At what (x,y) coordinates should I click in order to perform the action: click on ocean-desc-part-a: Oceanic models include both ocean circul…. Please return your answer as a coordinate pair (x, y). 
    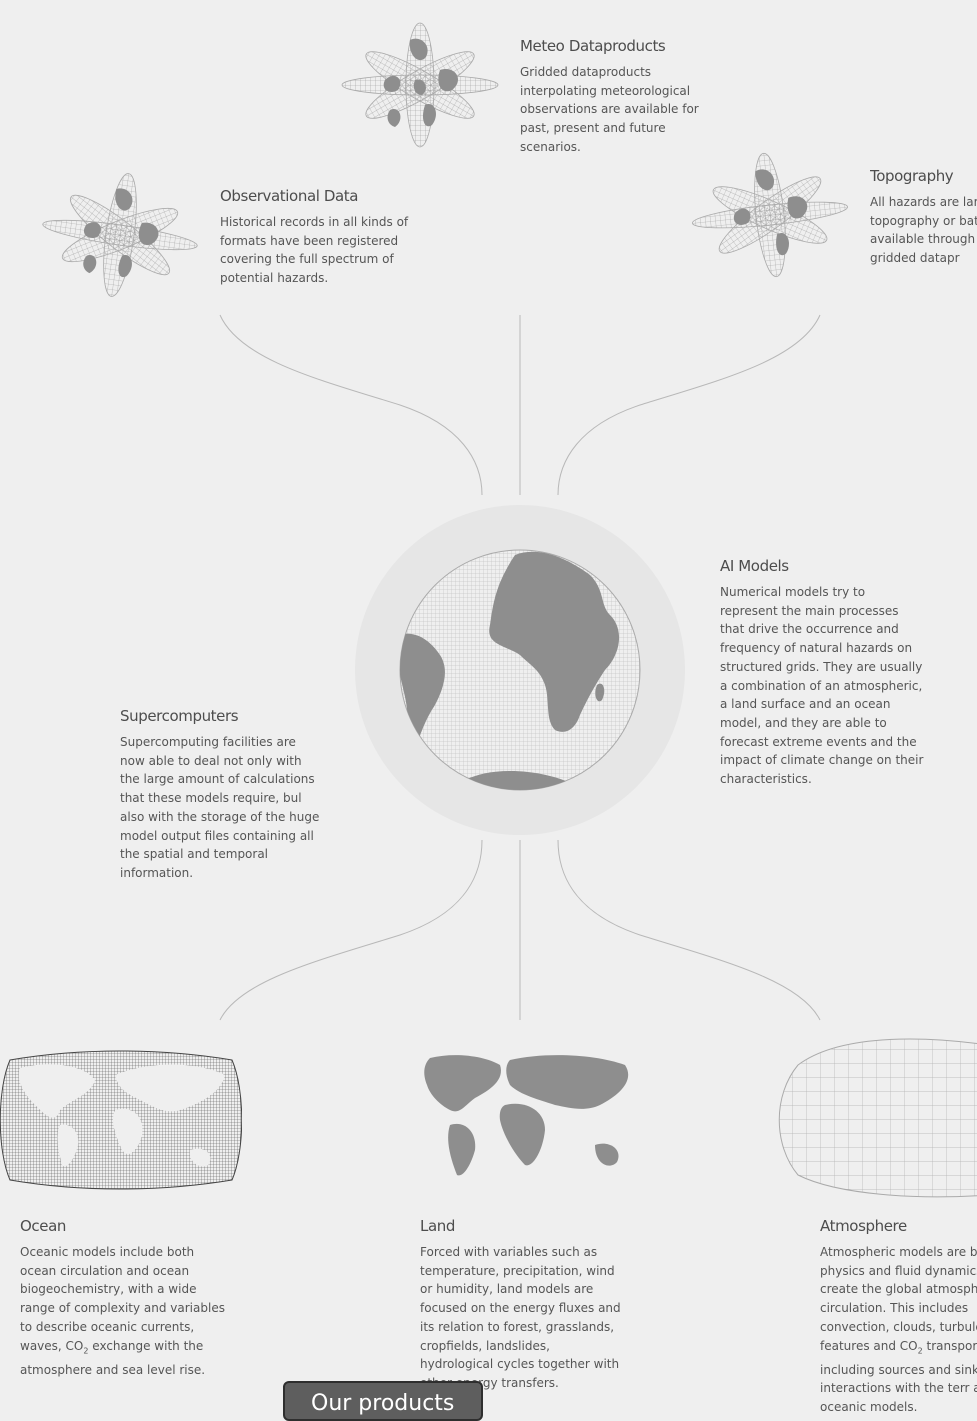
    Looking at the image, I should click on (122, 1299).